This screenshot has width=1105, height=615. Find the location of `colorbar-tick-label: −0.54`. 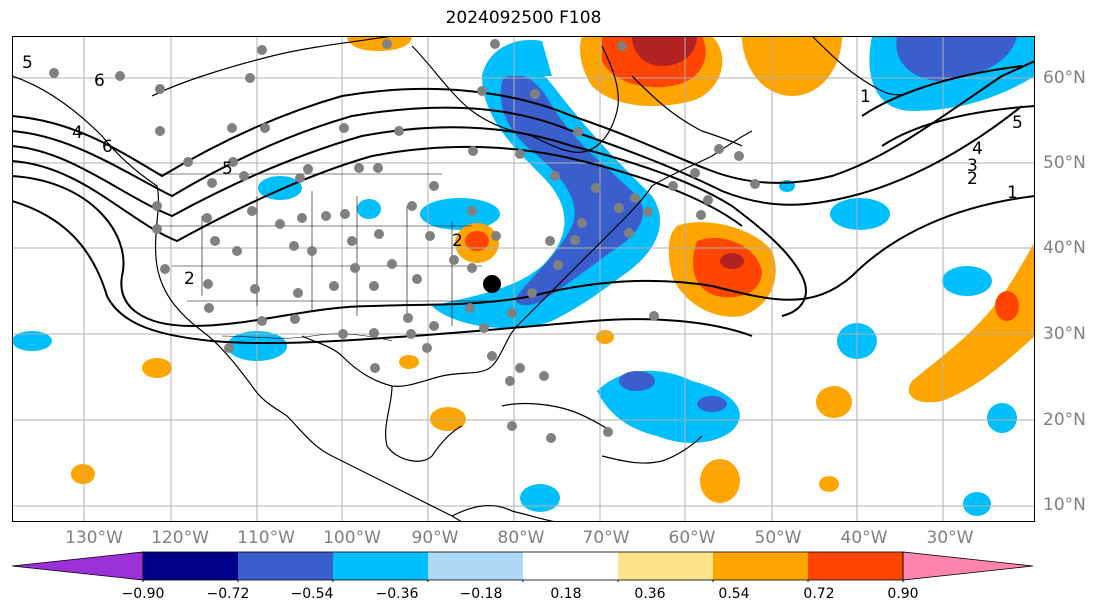

colorbar-tick-label: −0.54 is located at coordinates (312, 594).